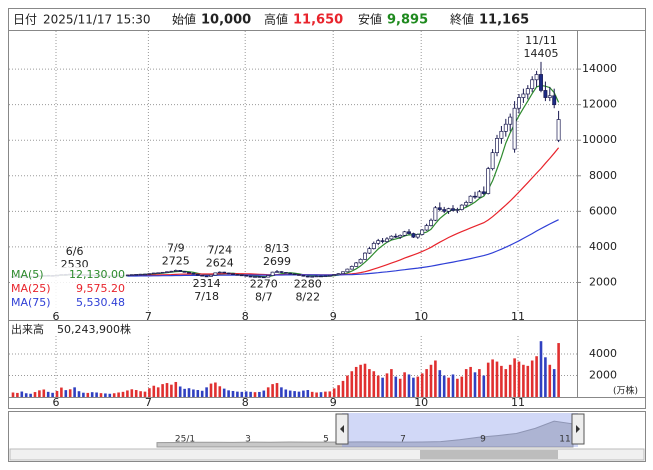 Image resolution: width=653 pixels, height=470 pixels. I want to click on low-label: 安値, so click(370, 19).